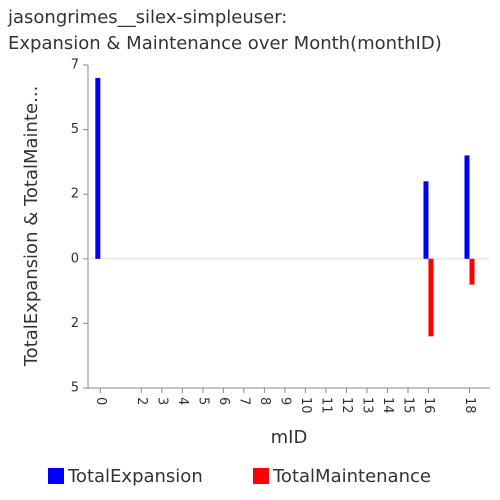 Image resolution: width=500 pixels, height=500 pixels. Describe the element at coordinates (147, 17) in the screenshot. I see `chart-title: jasongrimes__silex-simpleuser:` at that location.